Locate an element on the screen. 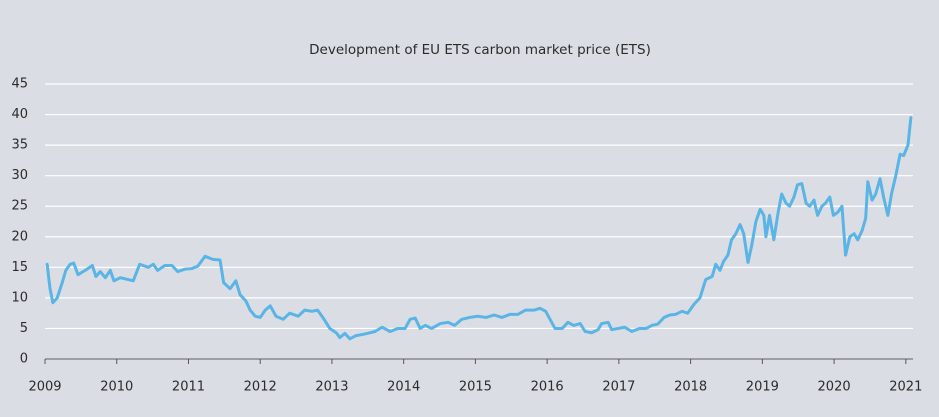 This screenshot has width=939, height=417. y-tick-label: 25 is located at coordinates (19, 206).